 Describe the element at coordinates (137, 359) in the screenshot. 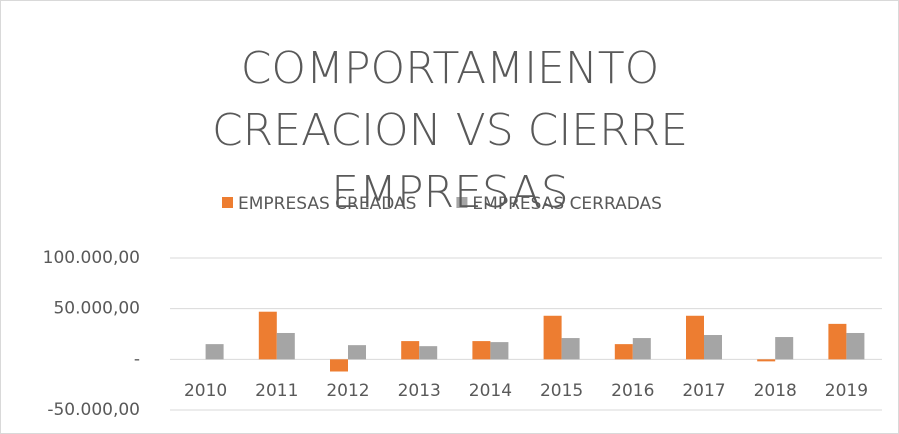

I see `y-tick-label: -` at that location.